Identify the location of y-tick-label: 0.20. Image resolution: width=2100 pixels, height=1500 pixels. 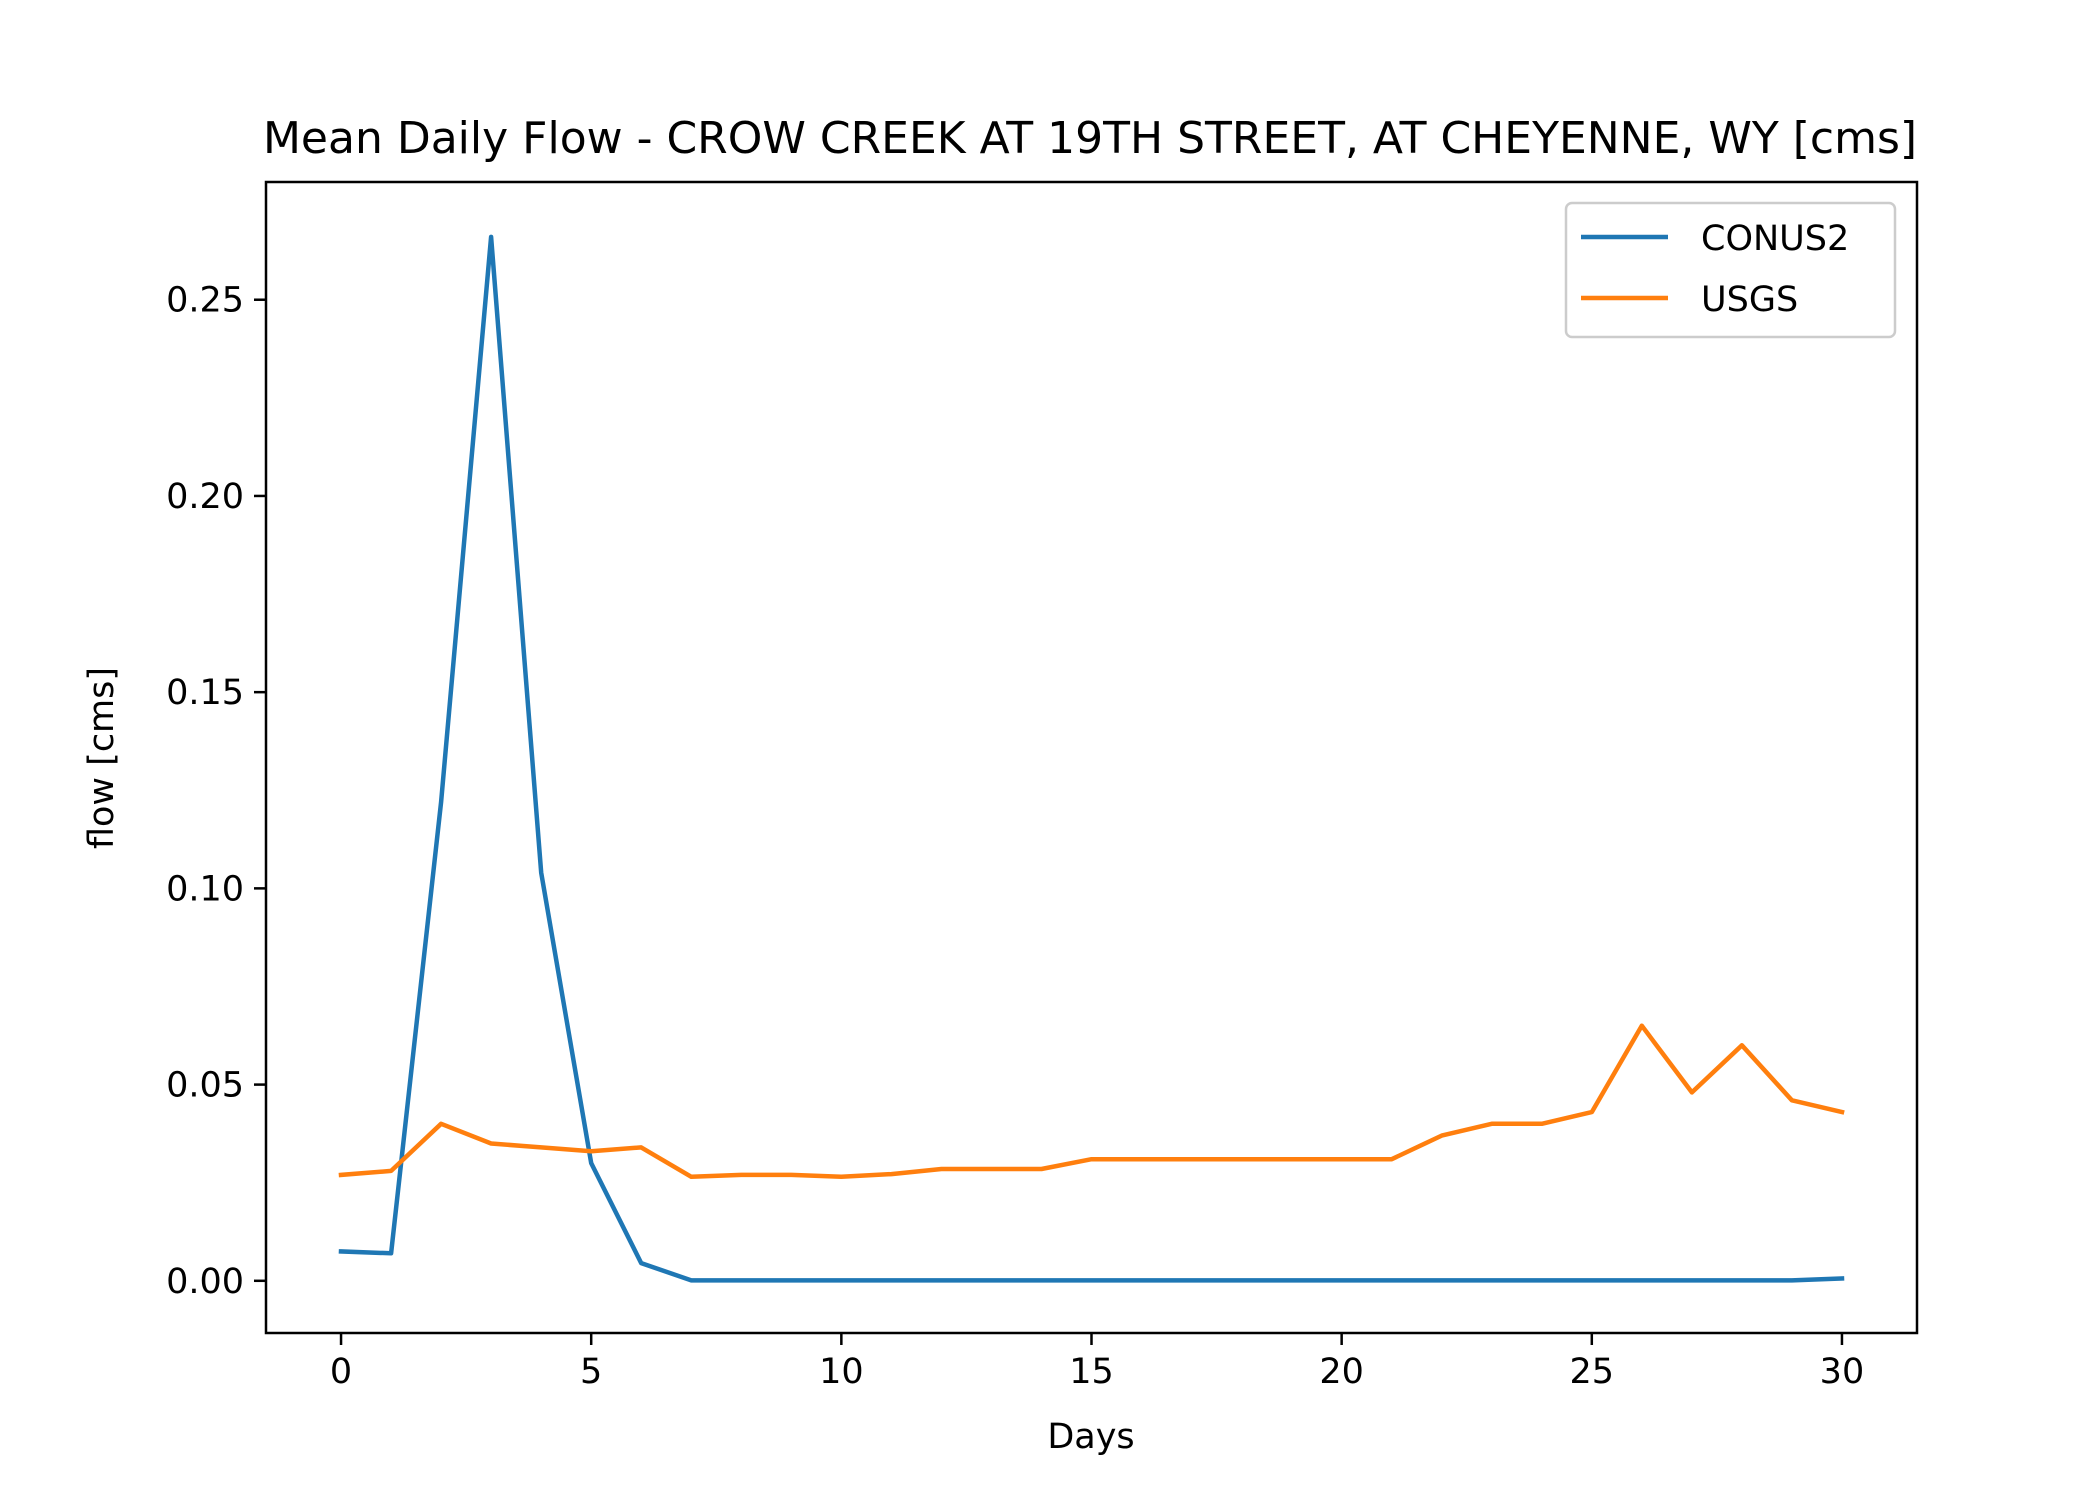
(205, 497).